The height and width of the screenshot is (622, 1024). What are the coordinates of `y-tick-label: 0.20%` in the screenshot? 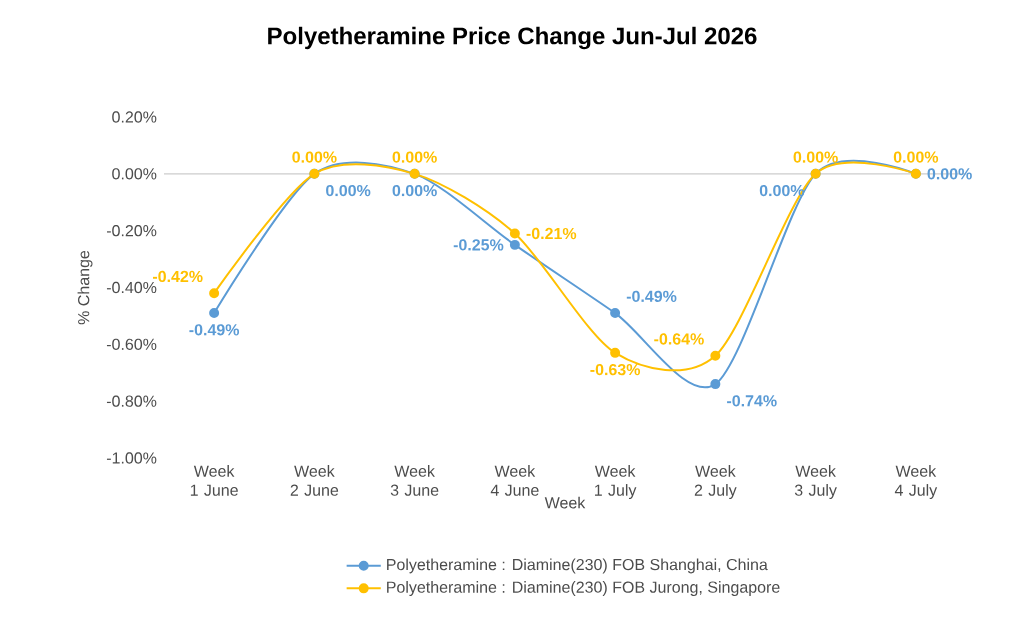 It's located at (134, 117).